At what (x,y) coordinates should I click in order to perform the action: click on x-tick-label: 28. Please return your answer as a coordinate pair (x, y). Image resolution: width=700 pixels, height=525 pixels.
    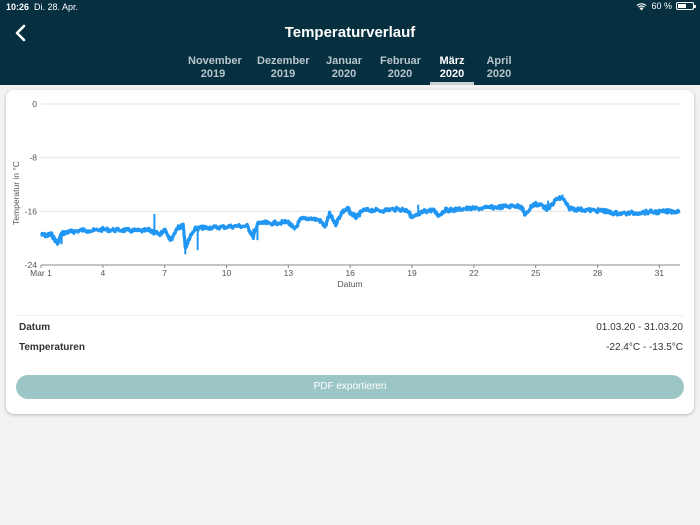
    Looking at the image, I should click on (598, 273).